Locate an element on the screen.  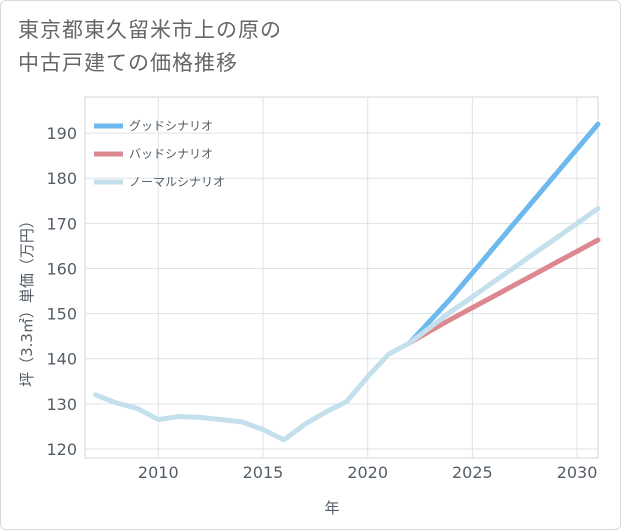
y-tick-label: 170 is located at coordinates (61, 223).